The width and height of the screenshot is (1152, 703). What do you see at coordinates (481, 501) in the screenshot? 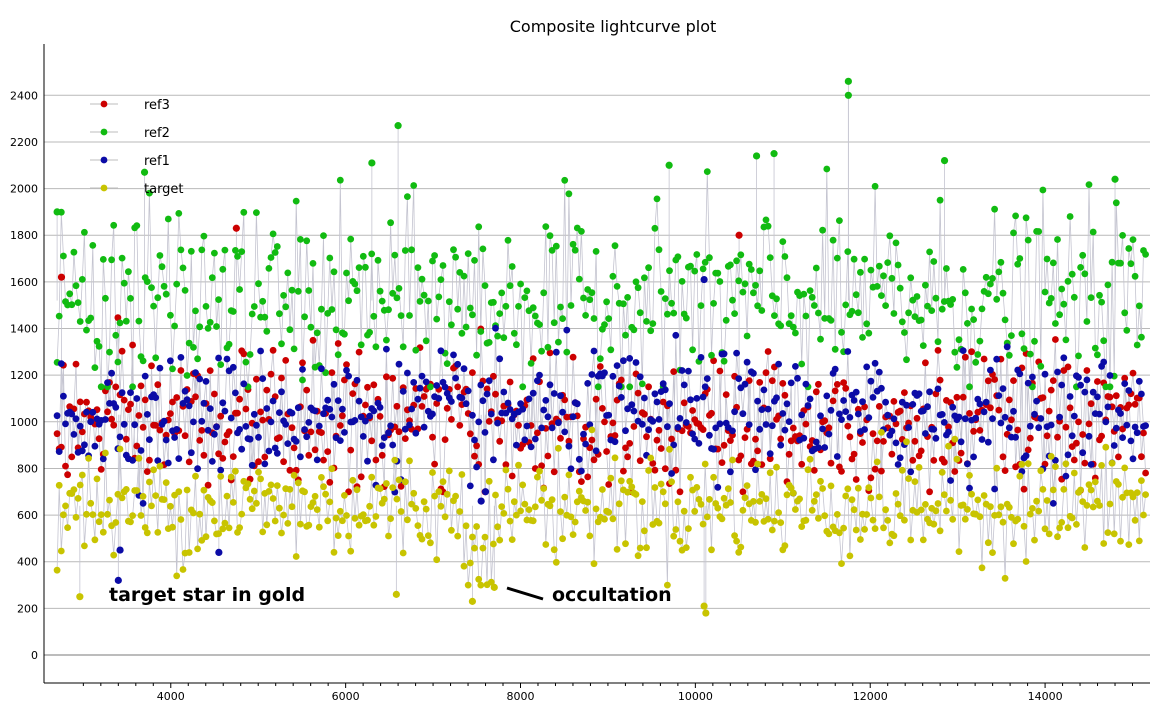
I see `outlier-point` at bounding box center [481, 501].